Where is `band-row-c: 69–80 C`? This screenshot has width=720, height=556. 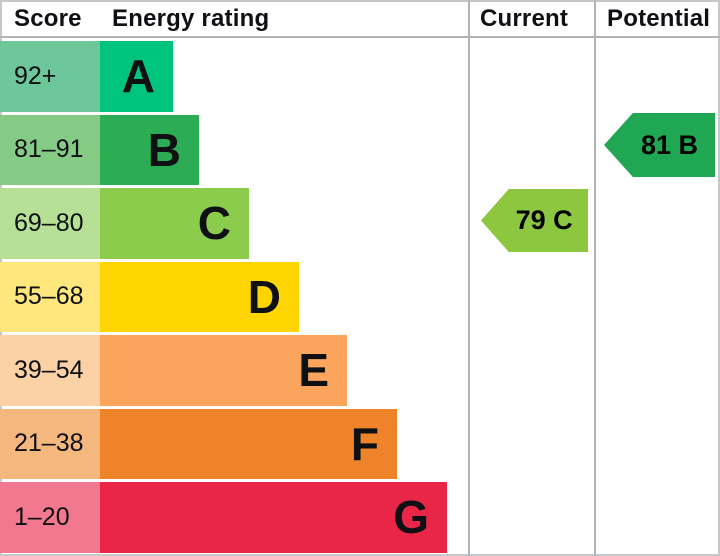
band-row-c: 69–80 C is located at coordinates (360, 223).